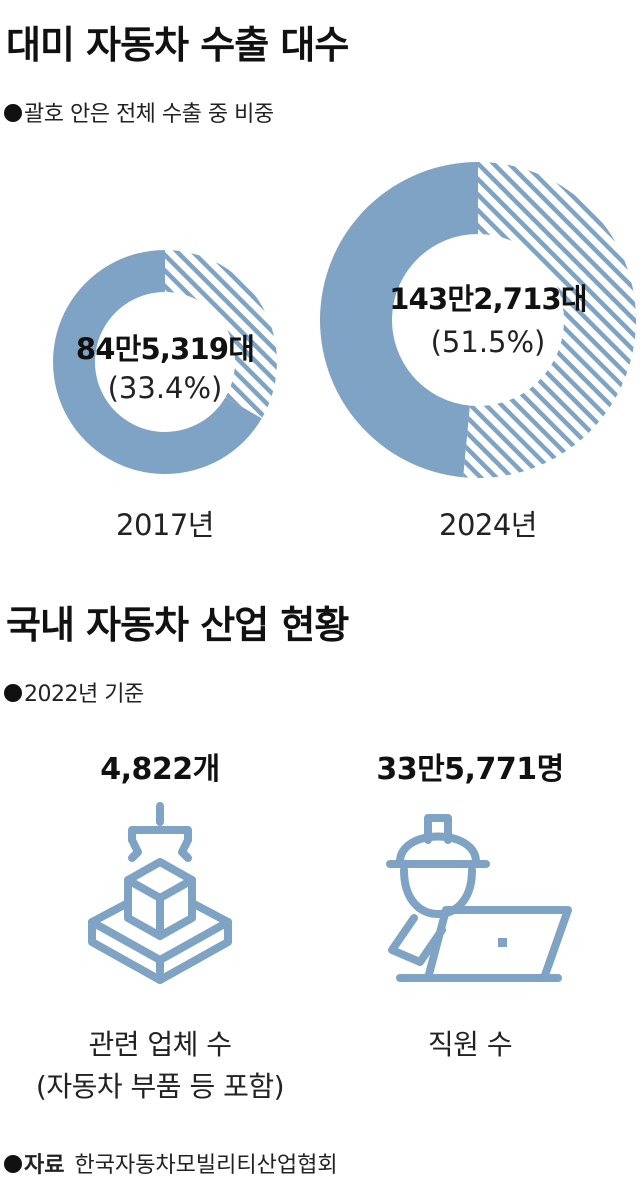  Describe the element at coordinates (160, 1066) in the screenshot. I see `companies-caption: 관련 업체 수 (자동차 부품 등 포함)` at that location.